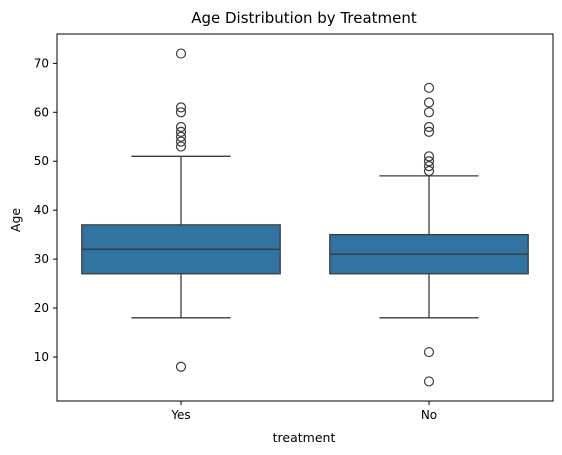 This screenshot has height=455, width=562. What do you see at coordinates (41, 112) in the screenshot?
I see `y-tick-label: 60` at bounding box center [41, 112].